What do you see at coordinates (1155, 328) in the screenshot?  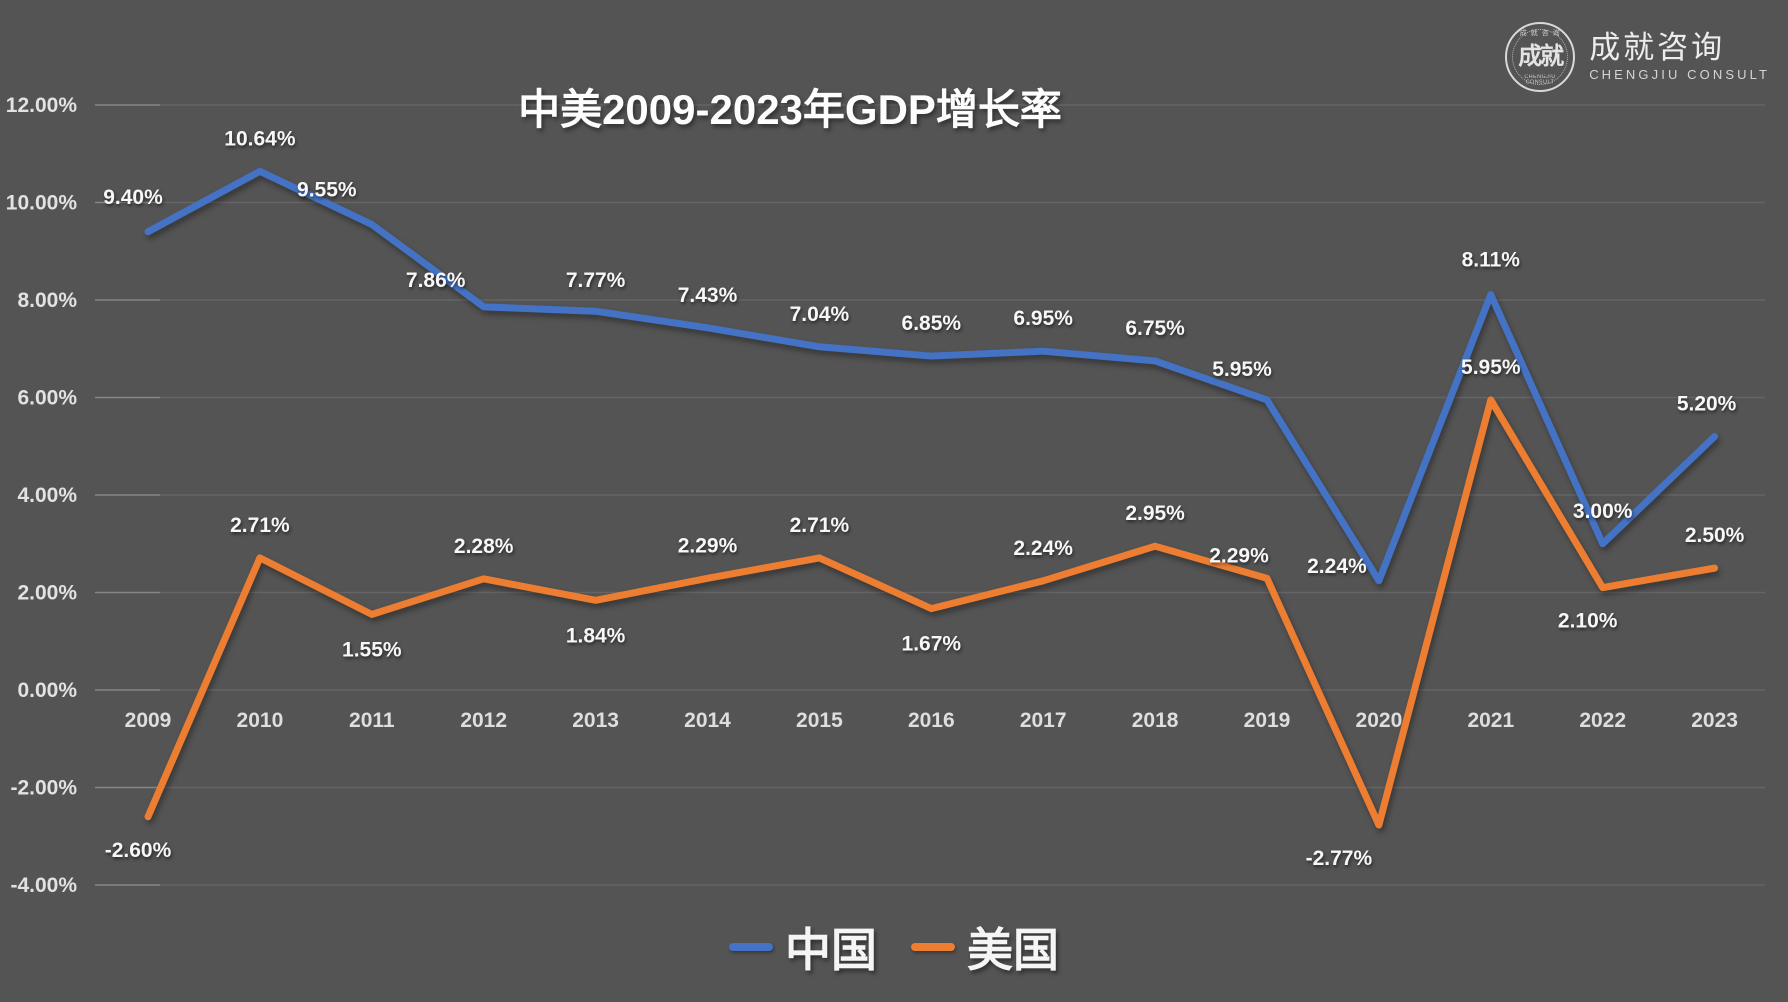 I see `data-point-label: 6.75%` at bounding box center [1155, 328].